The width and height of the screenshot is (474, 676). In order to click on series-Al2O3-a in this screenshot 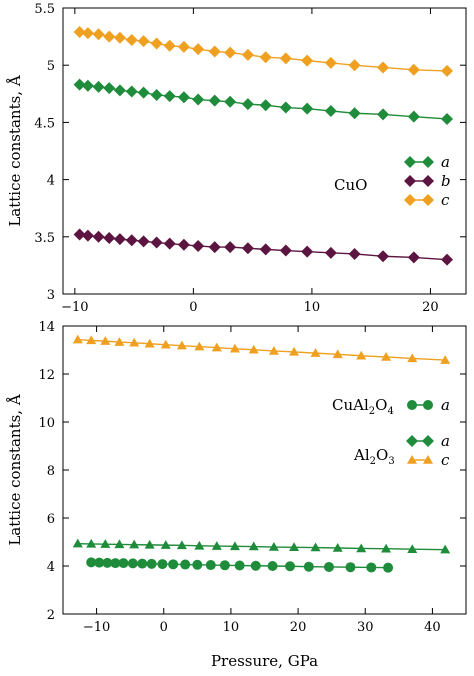, I will do `click(261, 546)`.